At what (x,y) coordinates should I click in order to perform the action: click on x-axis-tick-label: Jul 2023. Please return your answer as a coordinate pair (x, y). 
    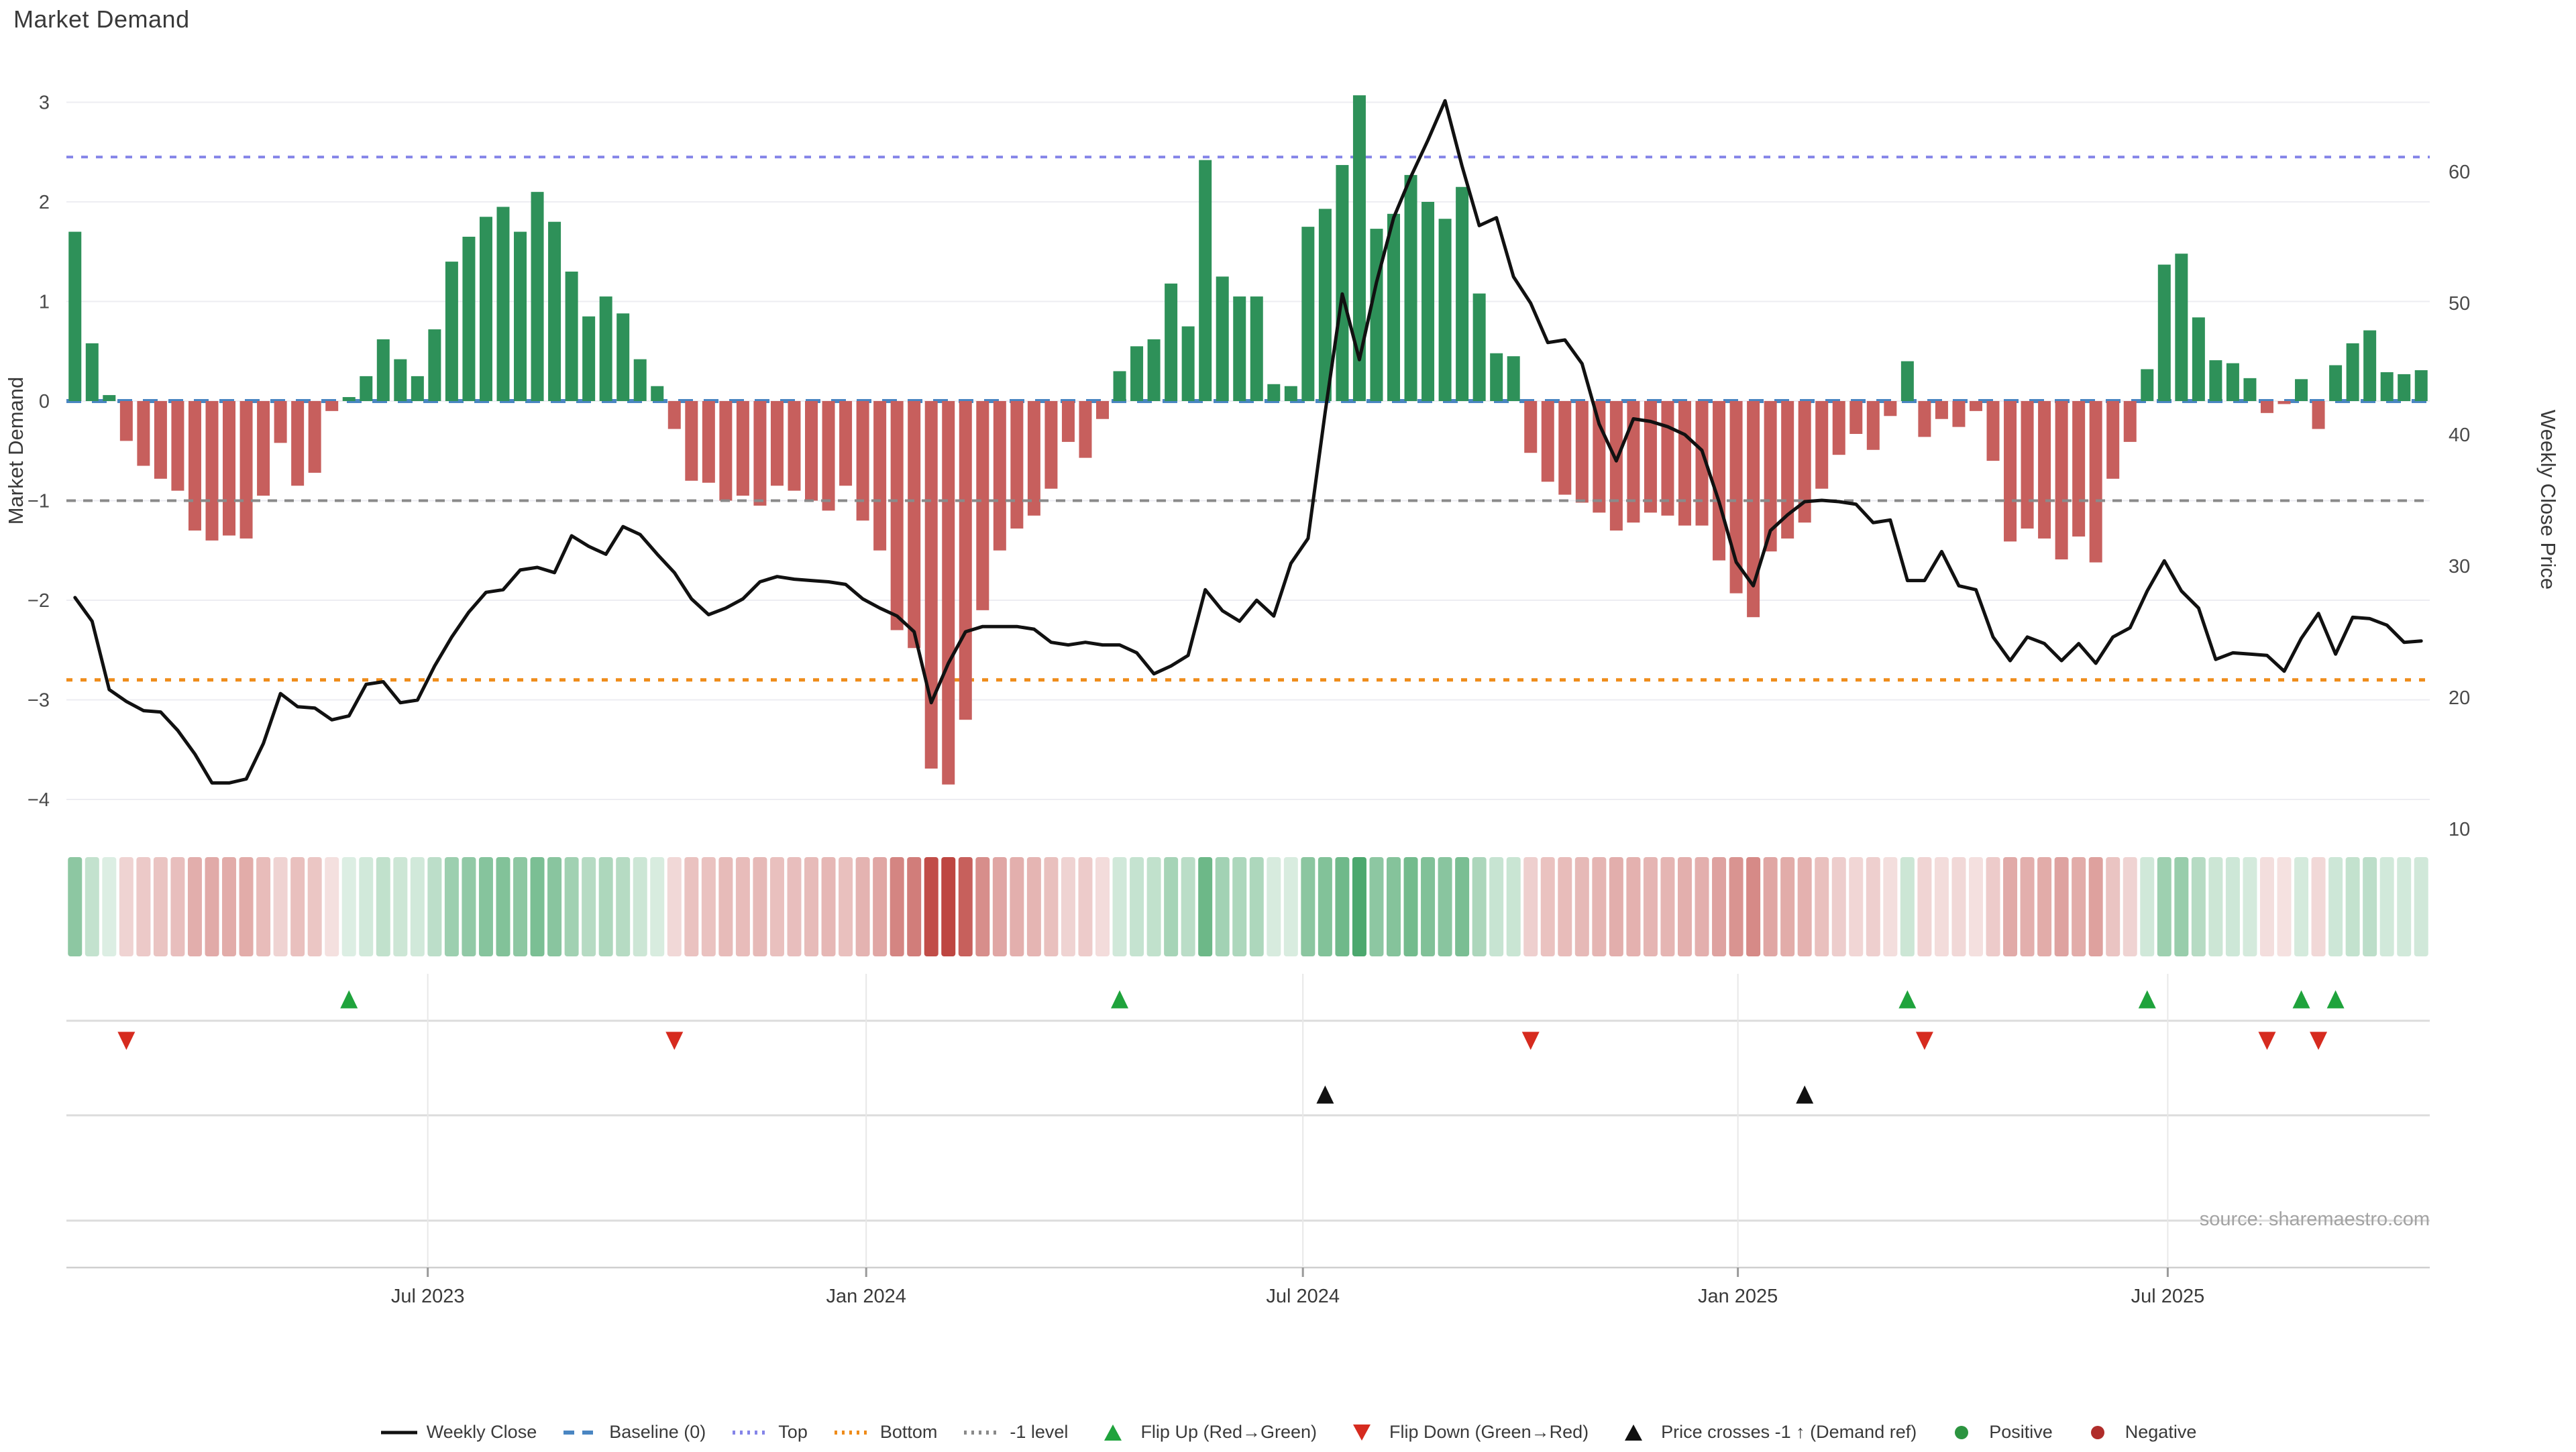
    Looking at the image, I should click on (428, 1296).